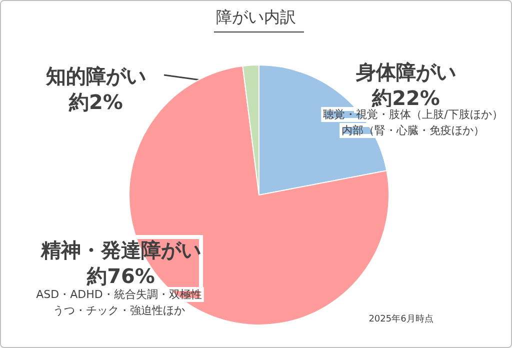  I want to click on slice-label: 精神・発達障がい, so click(120, 250).